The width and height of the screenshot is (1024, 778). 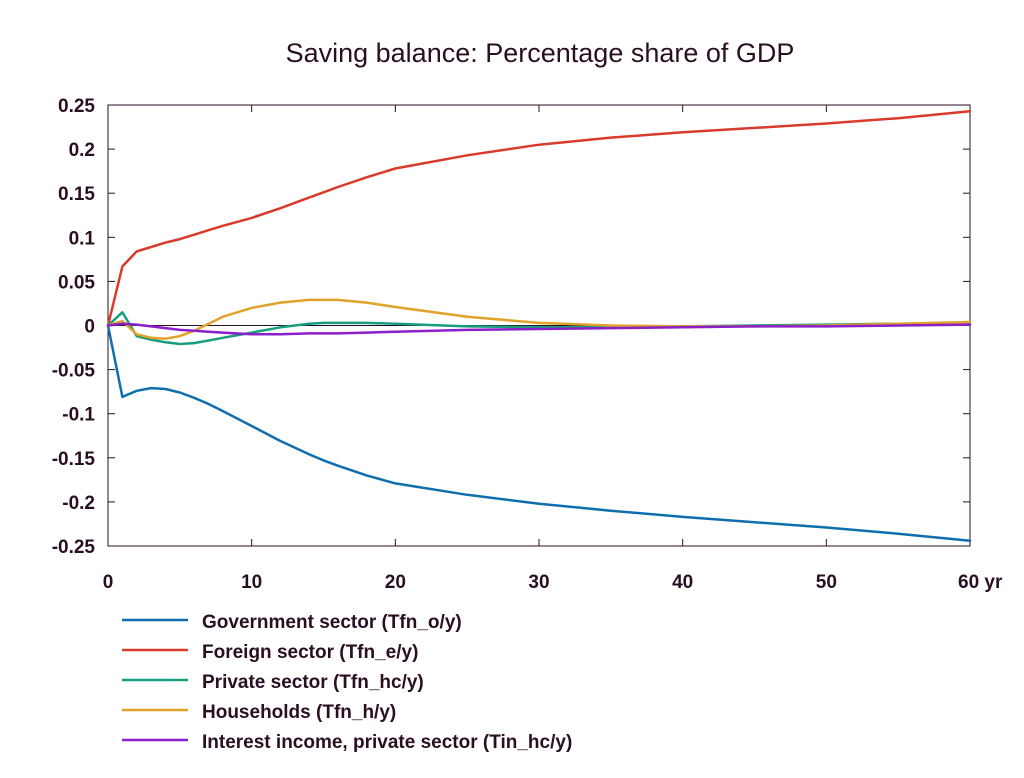 What do you see at coordinates (74, 459) in the screenshot?
I see `y-tick-label: -0.15` at bounding box center [74, 459].